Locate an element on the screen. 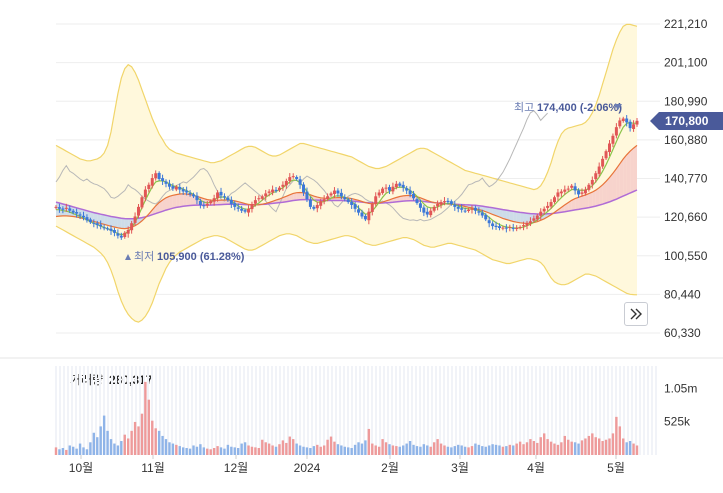 This screenshot has width=723, height=493. price-tag-shape is located at coordinates (686, 121).